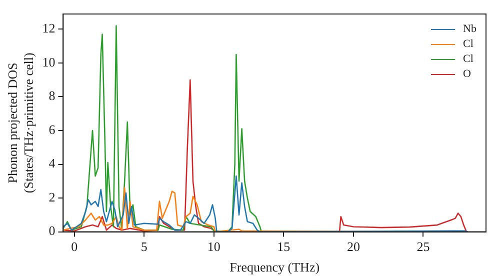  Describe the element at coordinates (275, 267) in the screenshot. I see `x-axis-title: Frequency (THz)` at that location.